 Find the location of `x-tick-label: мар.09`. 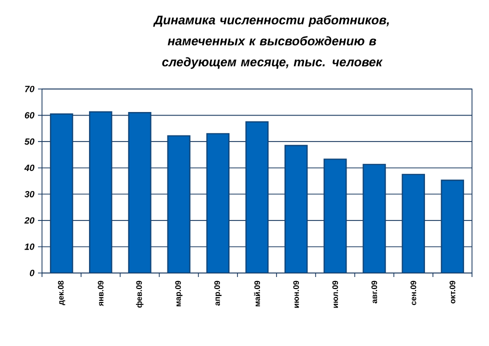

x-tick-label: мар.09 is located at coordinates (178, 293).